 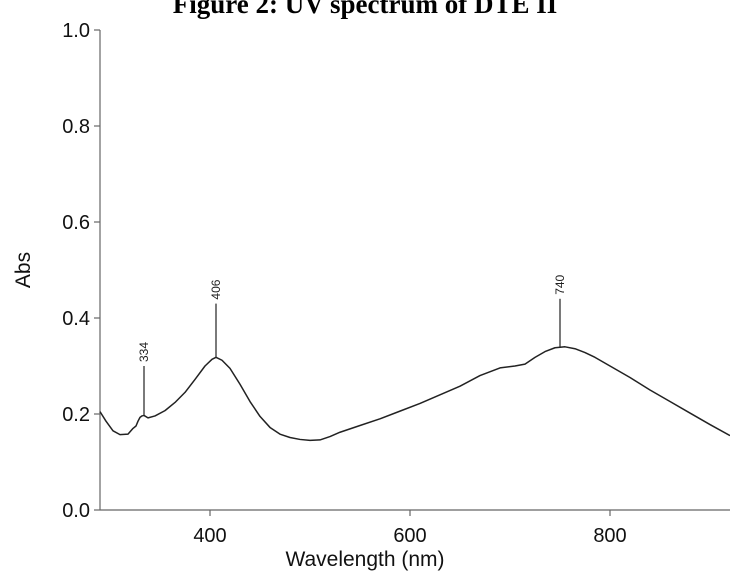 What do you see at coordinates (76, 319) in the screenshot?
I see `y-tick-label: 0.4` at bounding box center [76, 319].